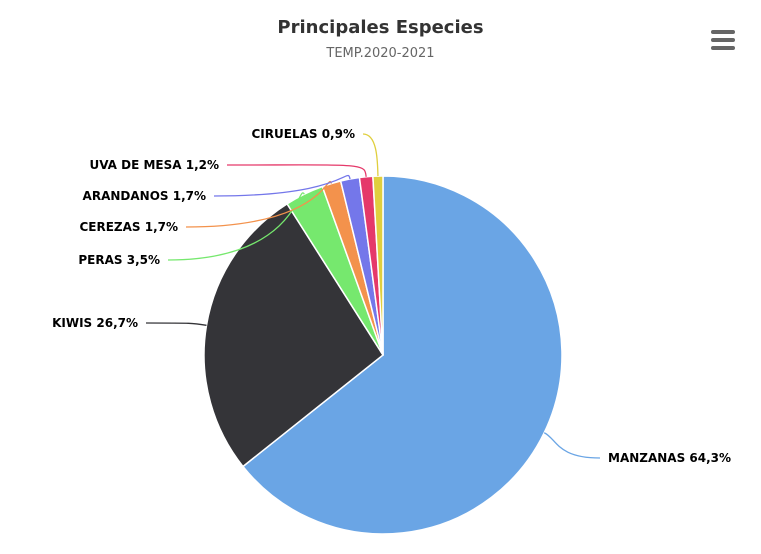 The image size is (761, 554). What do you see at coordinates (669, 458) in the screenshot?
I see `data-label: MANZANAS 64,3%` at bounding box center [669, 458].